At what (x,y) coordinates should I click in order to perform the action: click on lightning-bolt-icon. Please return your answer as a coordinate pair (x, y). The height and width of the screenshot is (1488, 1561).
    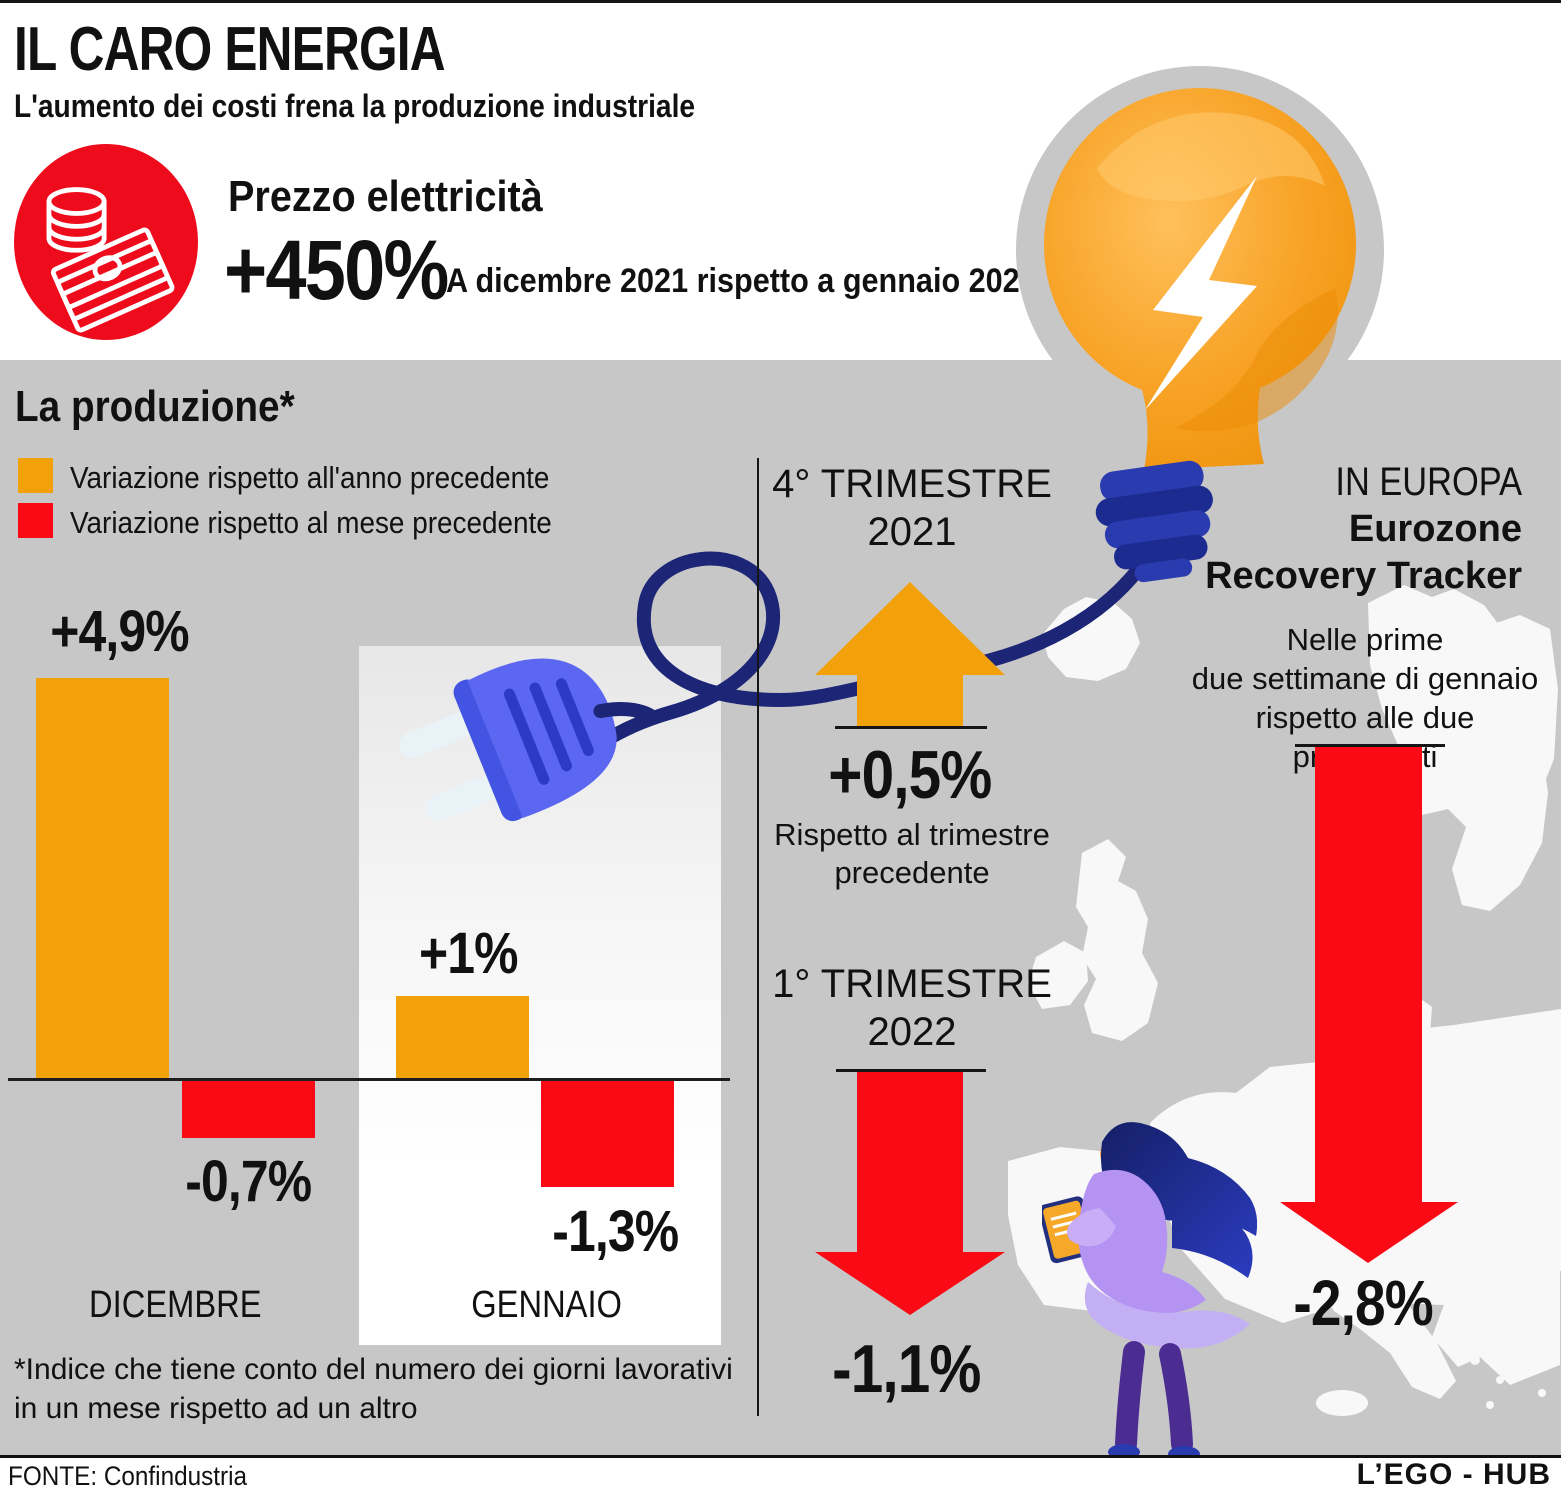
    Looking at the image, I should click on (1201, 293).